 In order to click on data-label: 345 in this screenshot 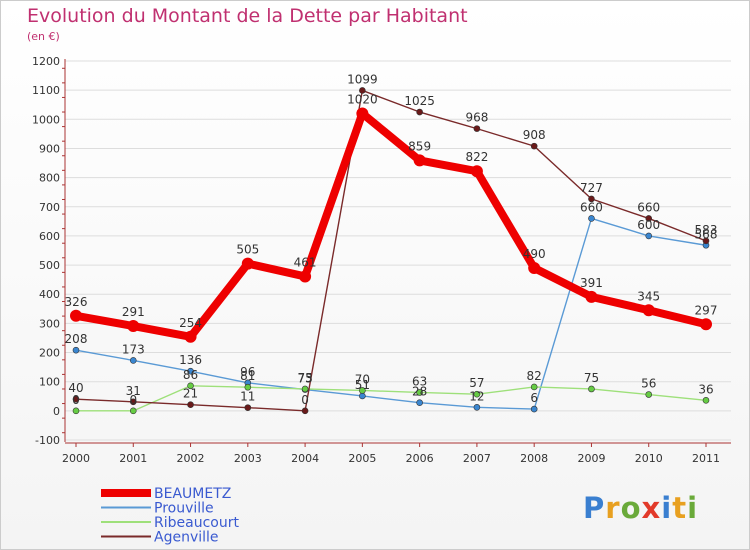, I will do `click(648, 296)`.